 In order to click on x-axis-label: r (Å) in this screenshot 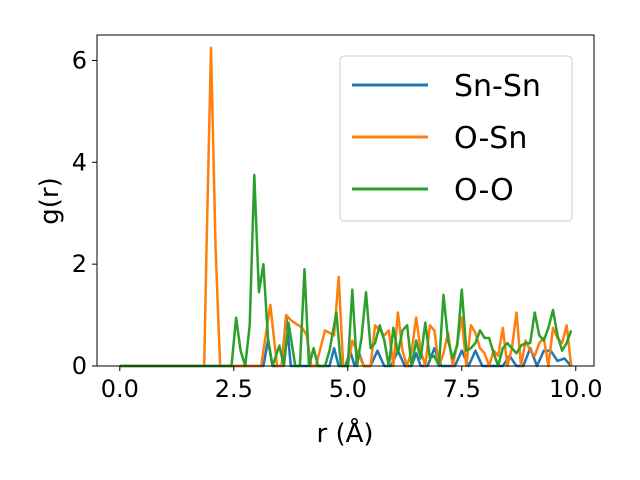, I will do `click(344, 433)`.